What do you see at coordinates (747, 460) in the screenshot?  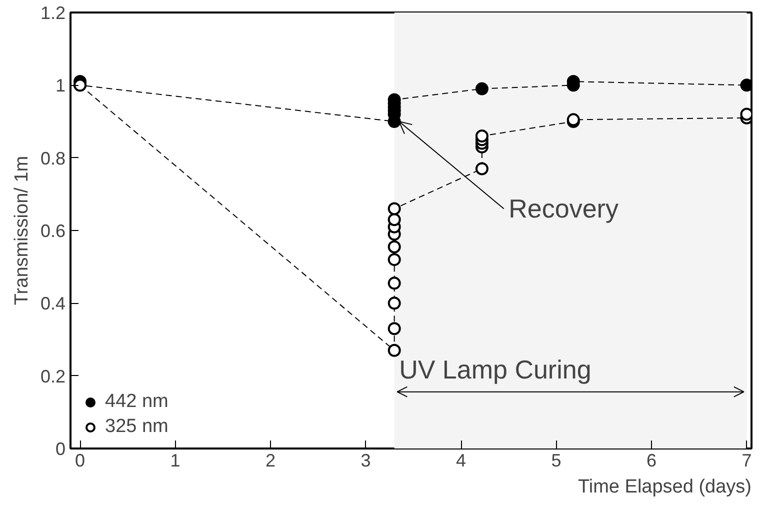 I see `x-tick-label: 7` at bounding box center [747, 460].